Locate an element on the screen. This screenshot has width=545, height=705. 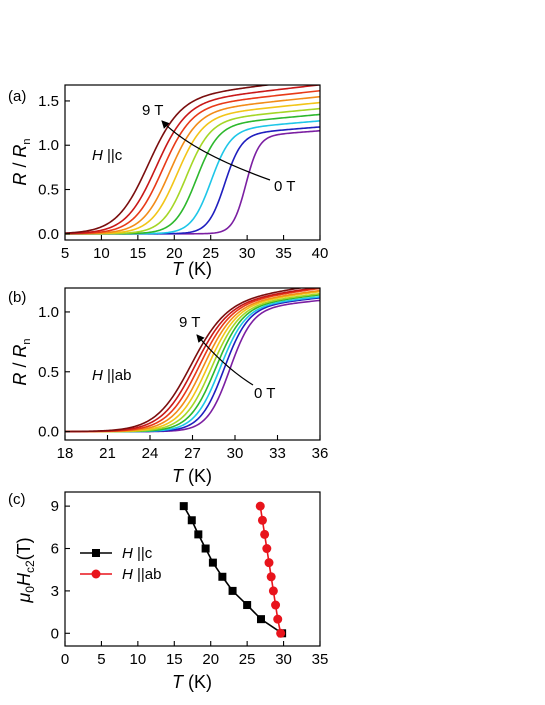
panel-c-frame is located at coordinates (192, 569).